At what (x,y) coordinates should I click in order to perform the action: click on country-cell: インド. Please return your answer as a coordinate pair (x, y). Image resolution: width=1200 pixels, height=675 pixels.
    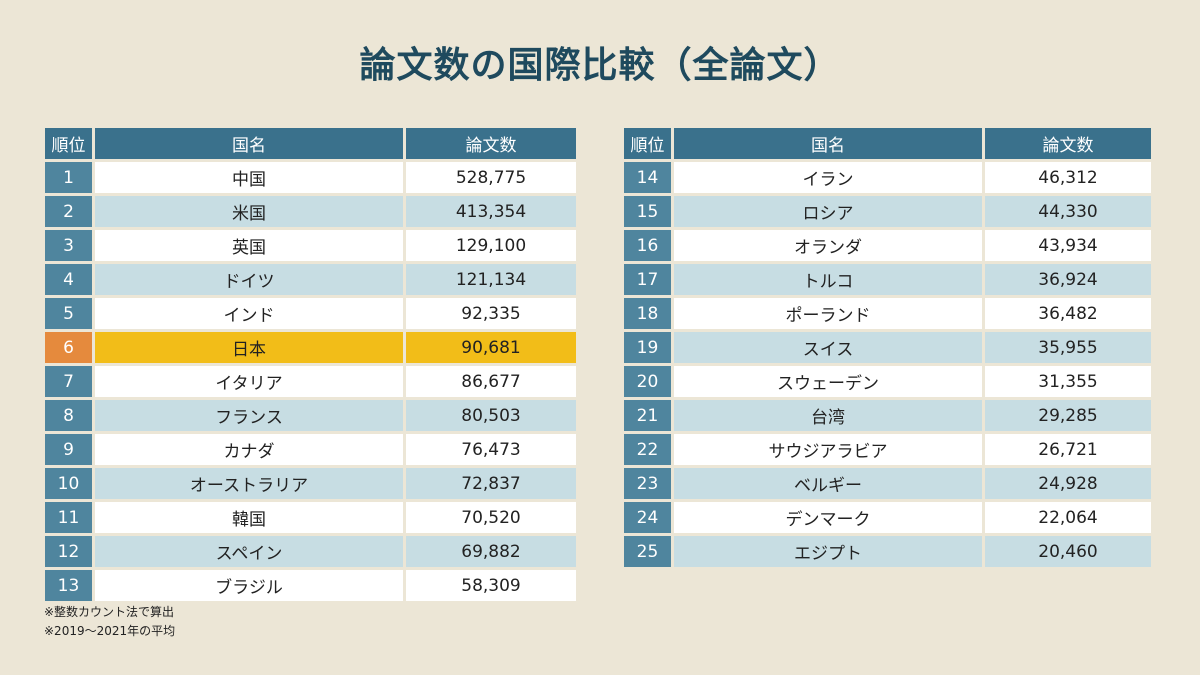
    Looking at the image, I should click on (249, 313).